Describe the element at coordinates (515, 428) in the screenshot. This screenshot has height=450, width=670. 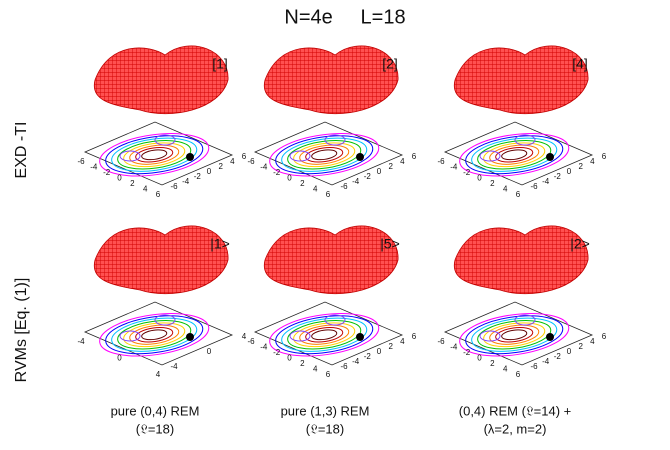
I see `caption: (λ=2, m=2)` at that location.